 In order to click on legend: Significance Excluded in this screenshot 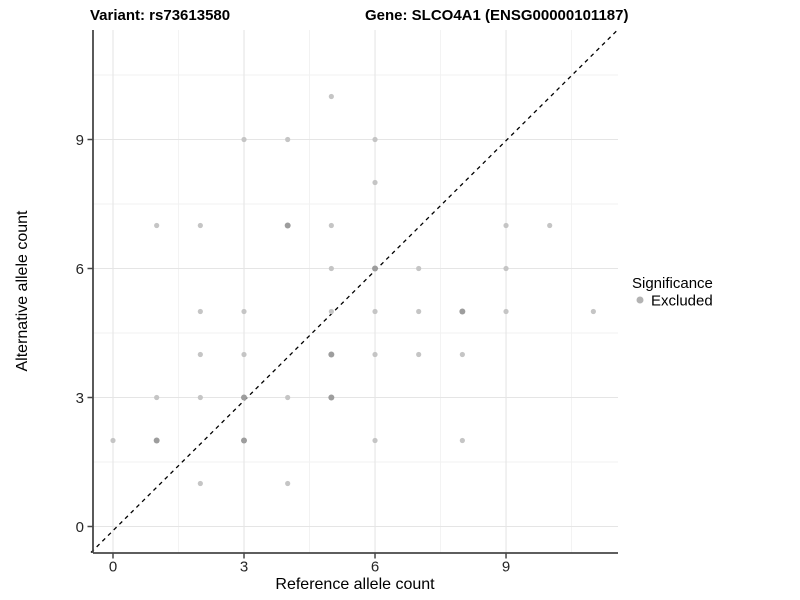, I will do `click(672, 292)`.